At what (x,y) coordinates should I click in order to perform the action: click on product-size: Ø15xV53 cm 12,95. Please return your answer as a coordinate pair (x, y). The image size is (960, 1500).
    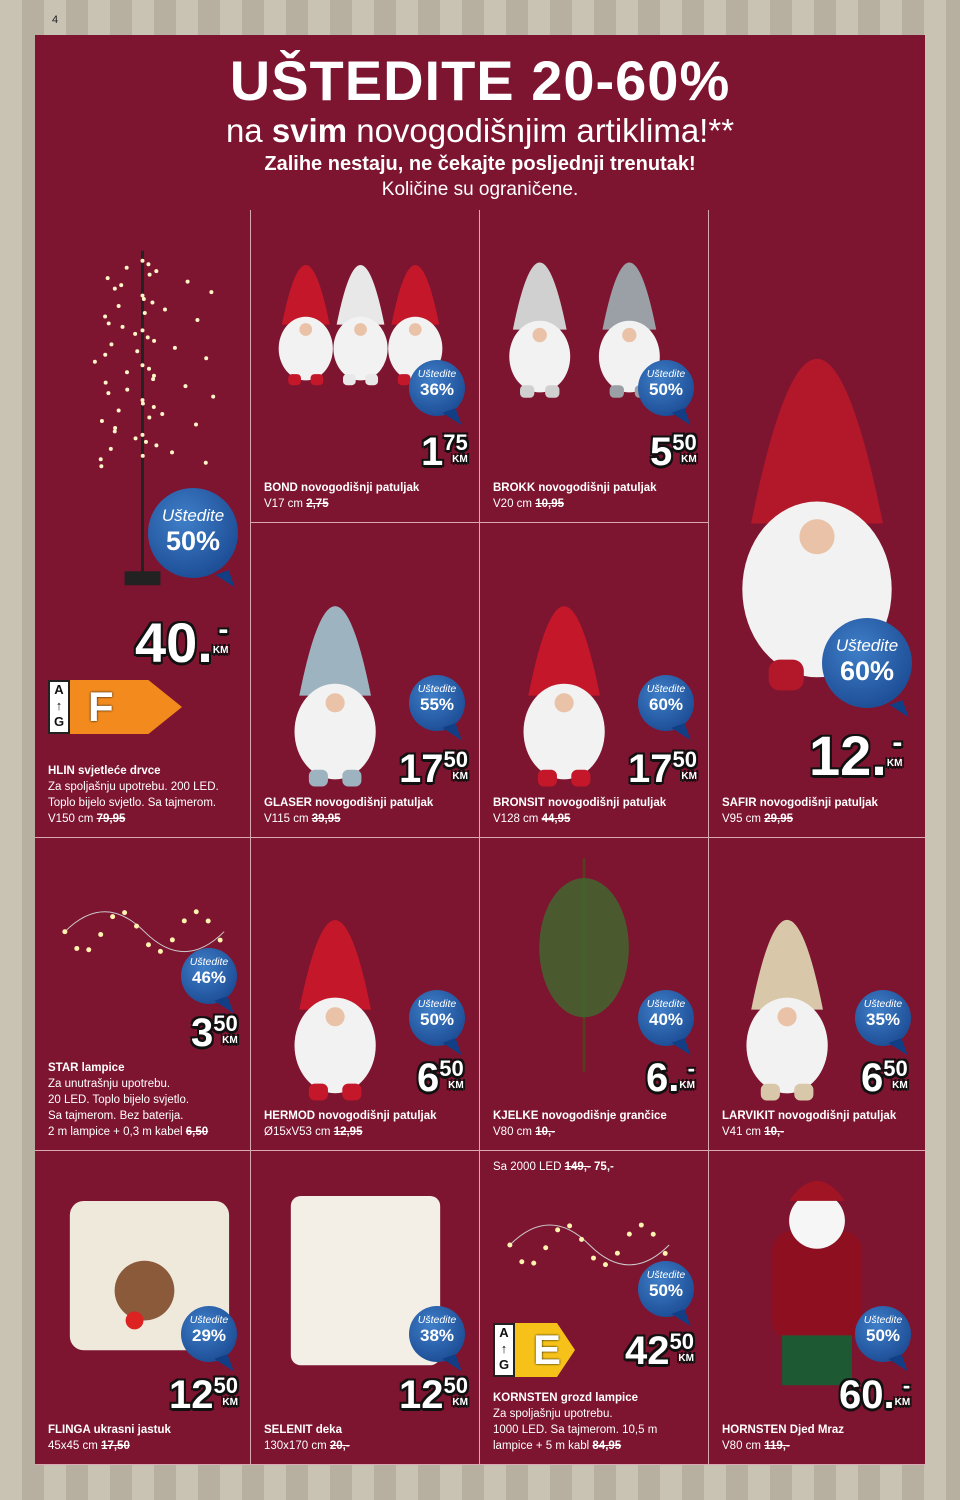
    Looking at the image, I should click on (313, 1132).